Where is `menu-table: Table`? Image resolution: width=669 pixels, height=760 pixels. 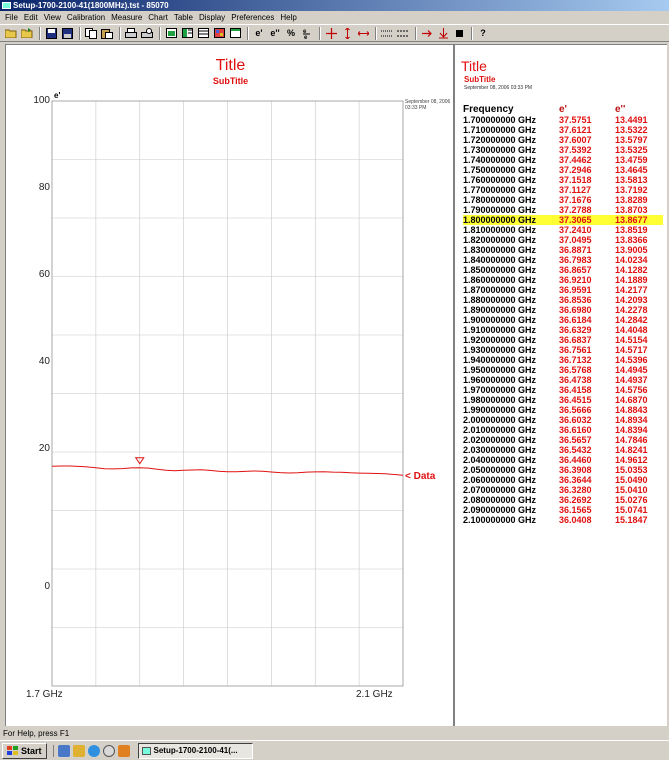 menu-table: Table is located at coordinates (183, 17).